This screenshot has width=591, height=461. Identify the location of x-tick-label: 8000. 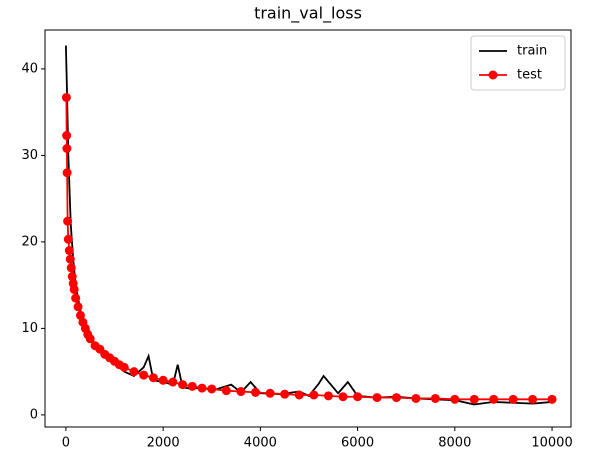
(454, 443).